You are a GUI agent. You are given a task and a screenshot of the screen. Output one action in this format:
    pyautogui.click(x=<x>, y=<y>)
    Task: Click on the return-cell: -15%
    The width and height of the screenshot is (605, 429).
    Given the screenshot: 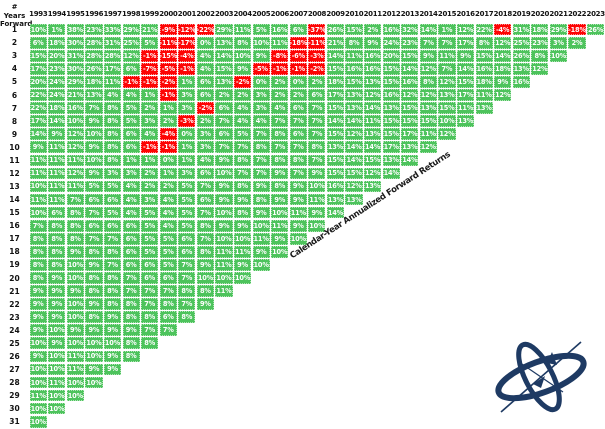 What is the action you would take?
    pyautogui.click(x=168, y=55)
    